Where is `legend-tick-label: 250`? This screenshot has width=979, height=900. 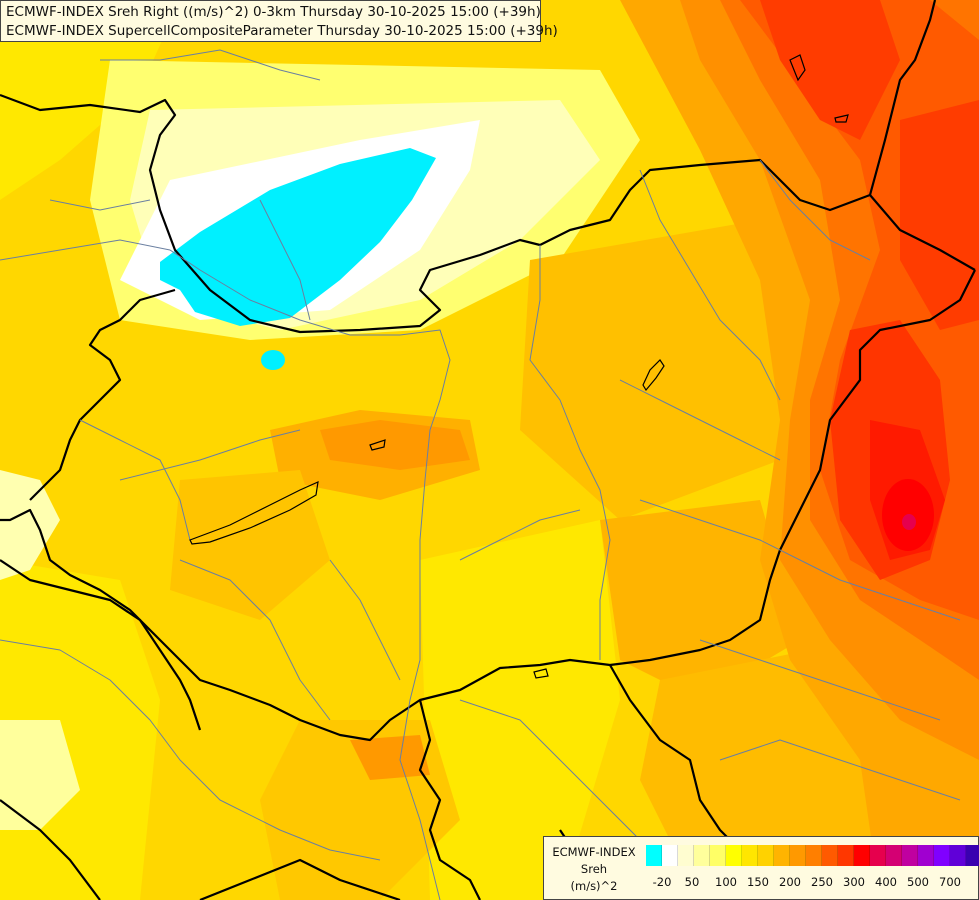
legend-tick-label: 250 is located at coordinates (822, 882).